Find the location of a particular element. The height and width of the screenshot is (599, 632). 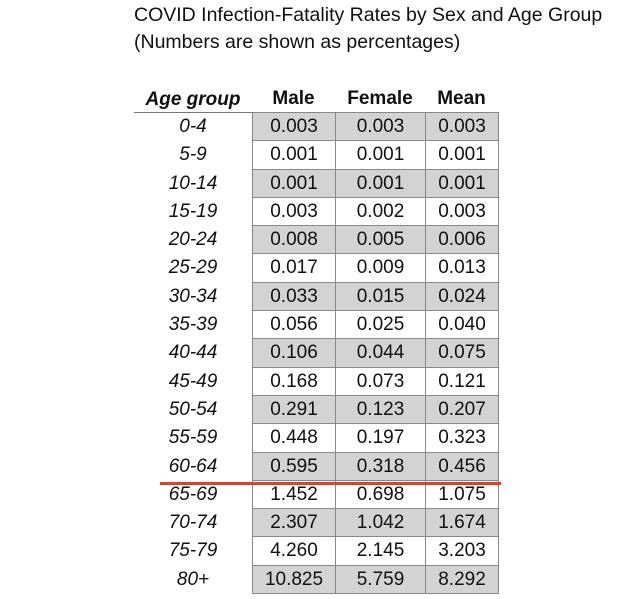

age-65-divider-line is located at coordinates (330, 483).